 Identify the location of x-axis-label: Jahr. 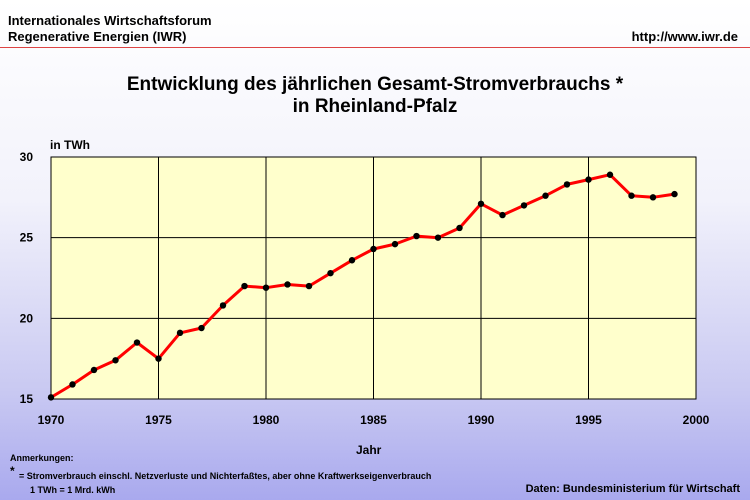
(369, 450).